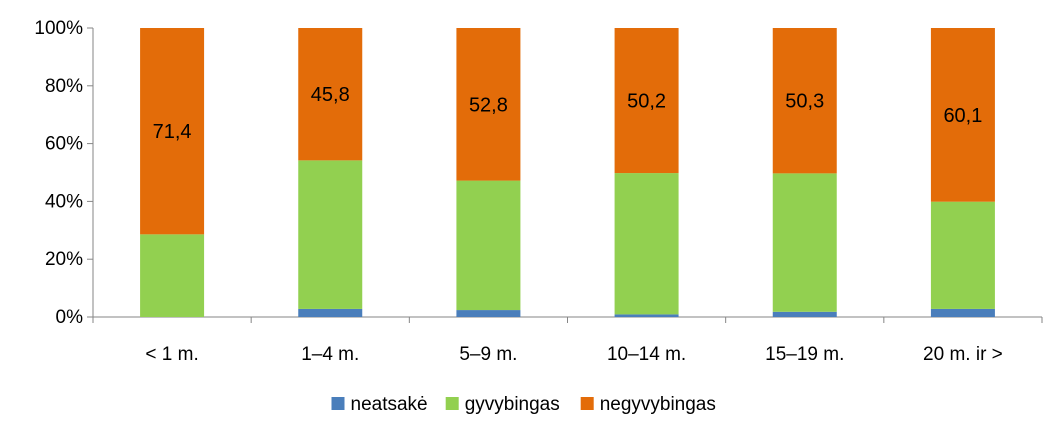 The image size is (1056, 424). What do you see at coordinates (64, 86) in the screenshot?
I see `y-tick-label: 80%` at bounding box center [64, 86].